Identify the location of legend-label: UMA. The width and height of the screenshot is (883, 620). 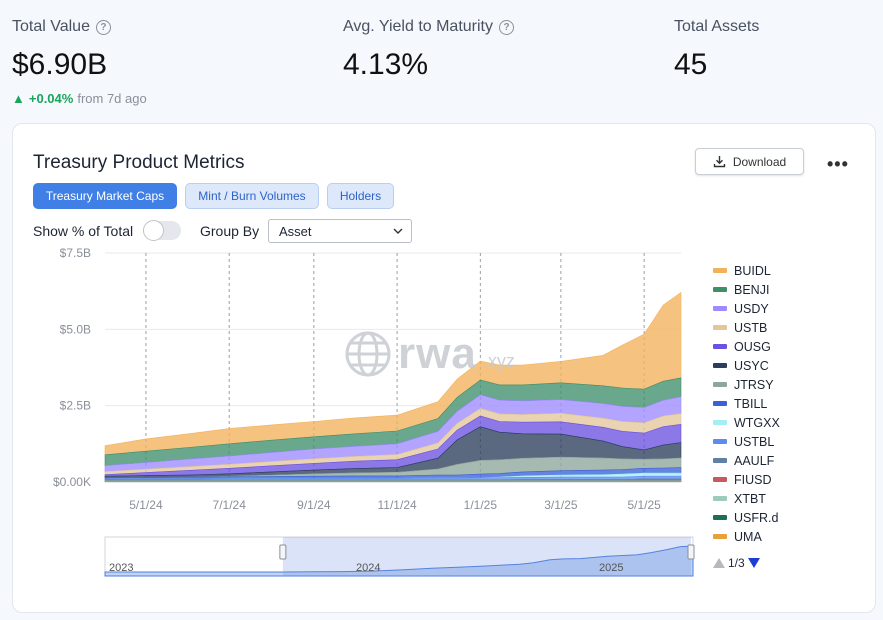
(748, 536).